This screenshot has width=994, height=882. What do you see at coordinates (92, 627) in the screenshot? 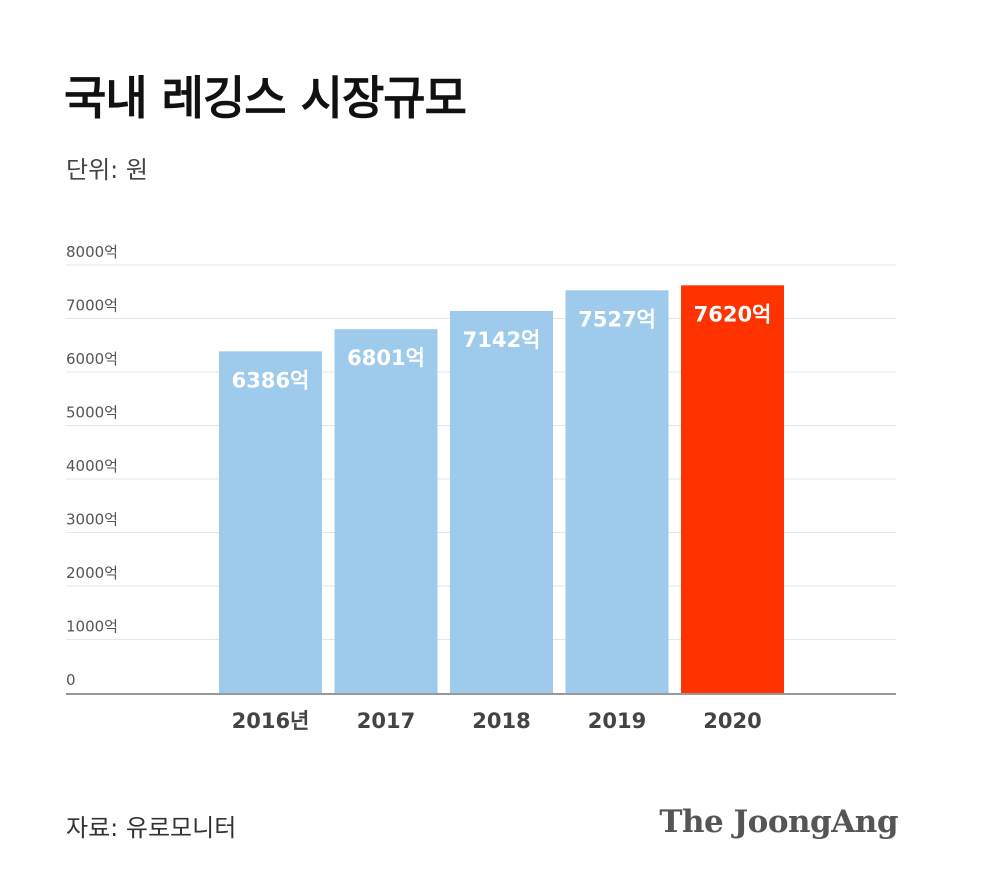
I see `y-tick-label: 1000억` at bounding box center [92, 627].